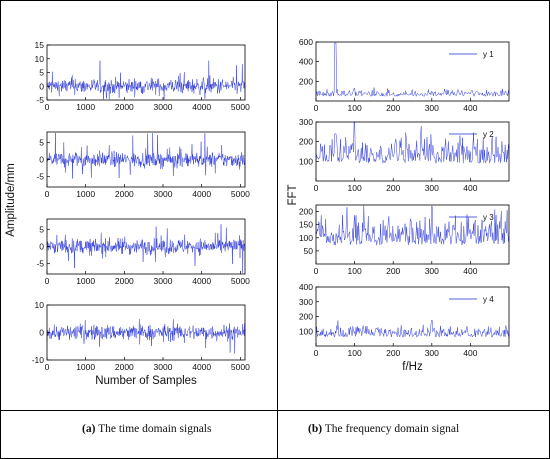 Image resolution: width=550 pixels, height=459 pixels. Describe the element at coordinates (153, 429) in the screenshot. I see `caption-left-text: The time domain signals` at that location.